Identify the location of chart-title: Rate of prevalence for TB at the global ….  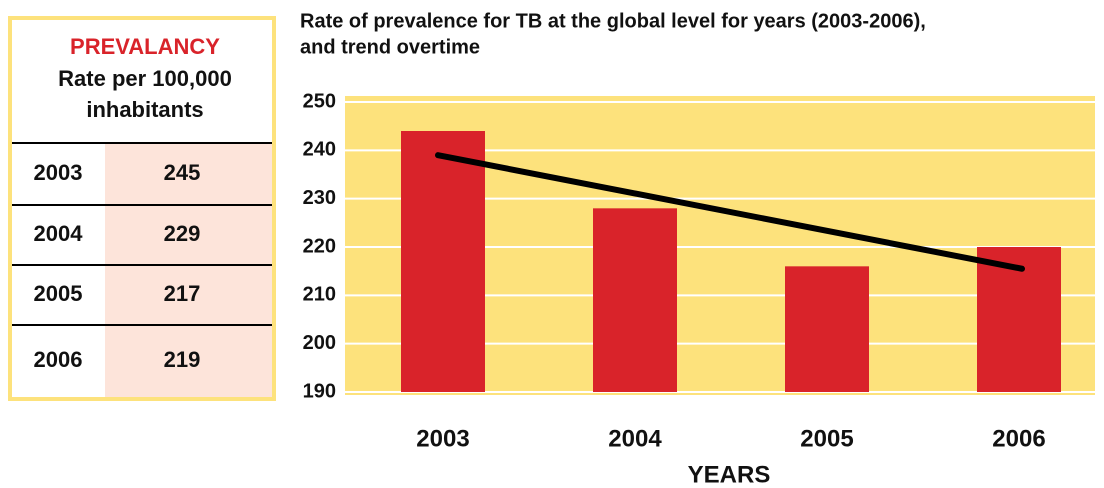
(613, 21).